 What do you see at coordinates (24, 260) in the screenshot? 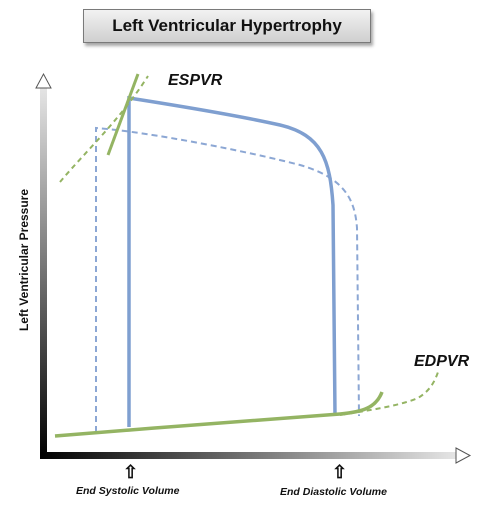
I see `y-axis-label: Left Ventricular Pressure` at bounding box center [24, 260].